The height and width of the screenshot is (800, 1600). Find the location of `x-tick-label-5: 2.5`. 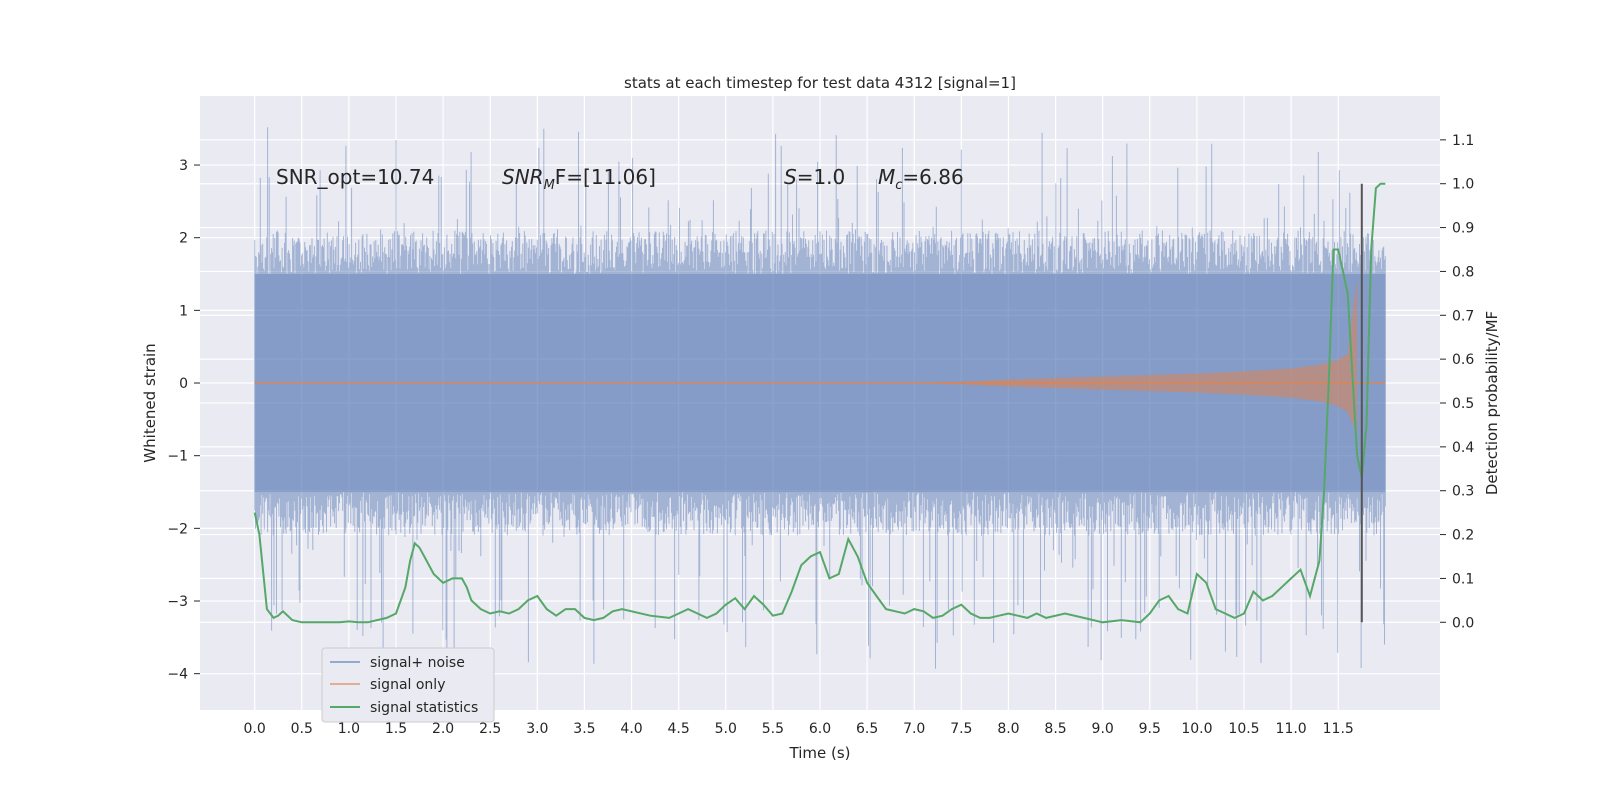

x-tick-label-5: 2.5 is located at coordinates (490, 729).